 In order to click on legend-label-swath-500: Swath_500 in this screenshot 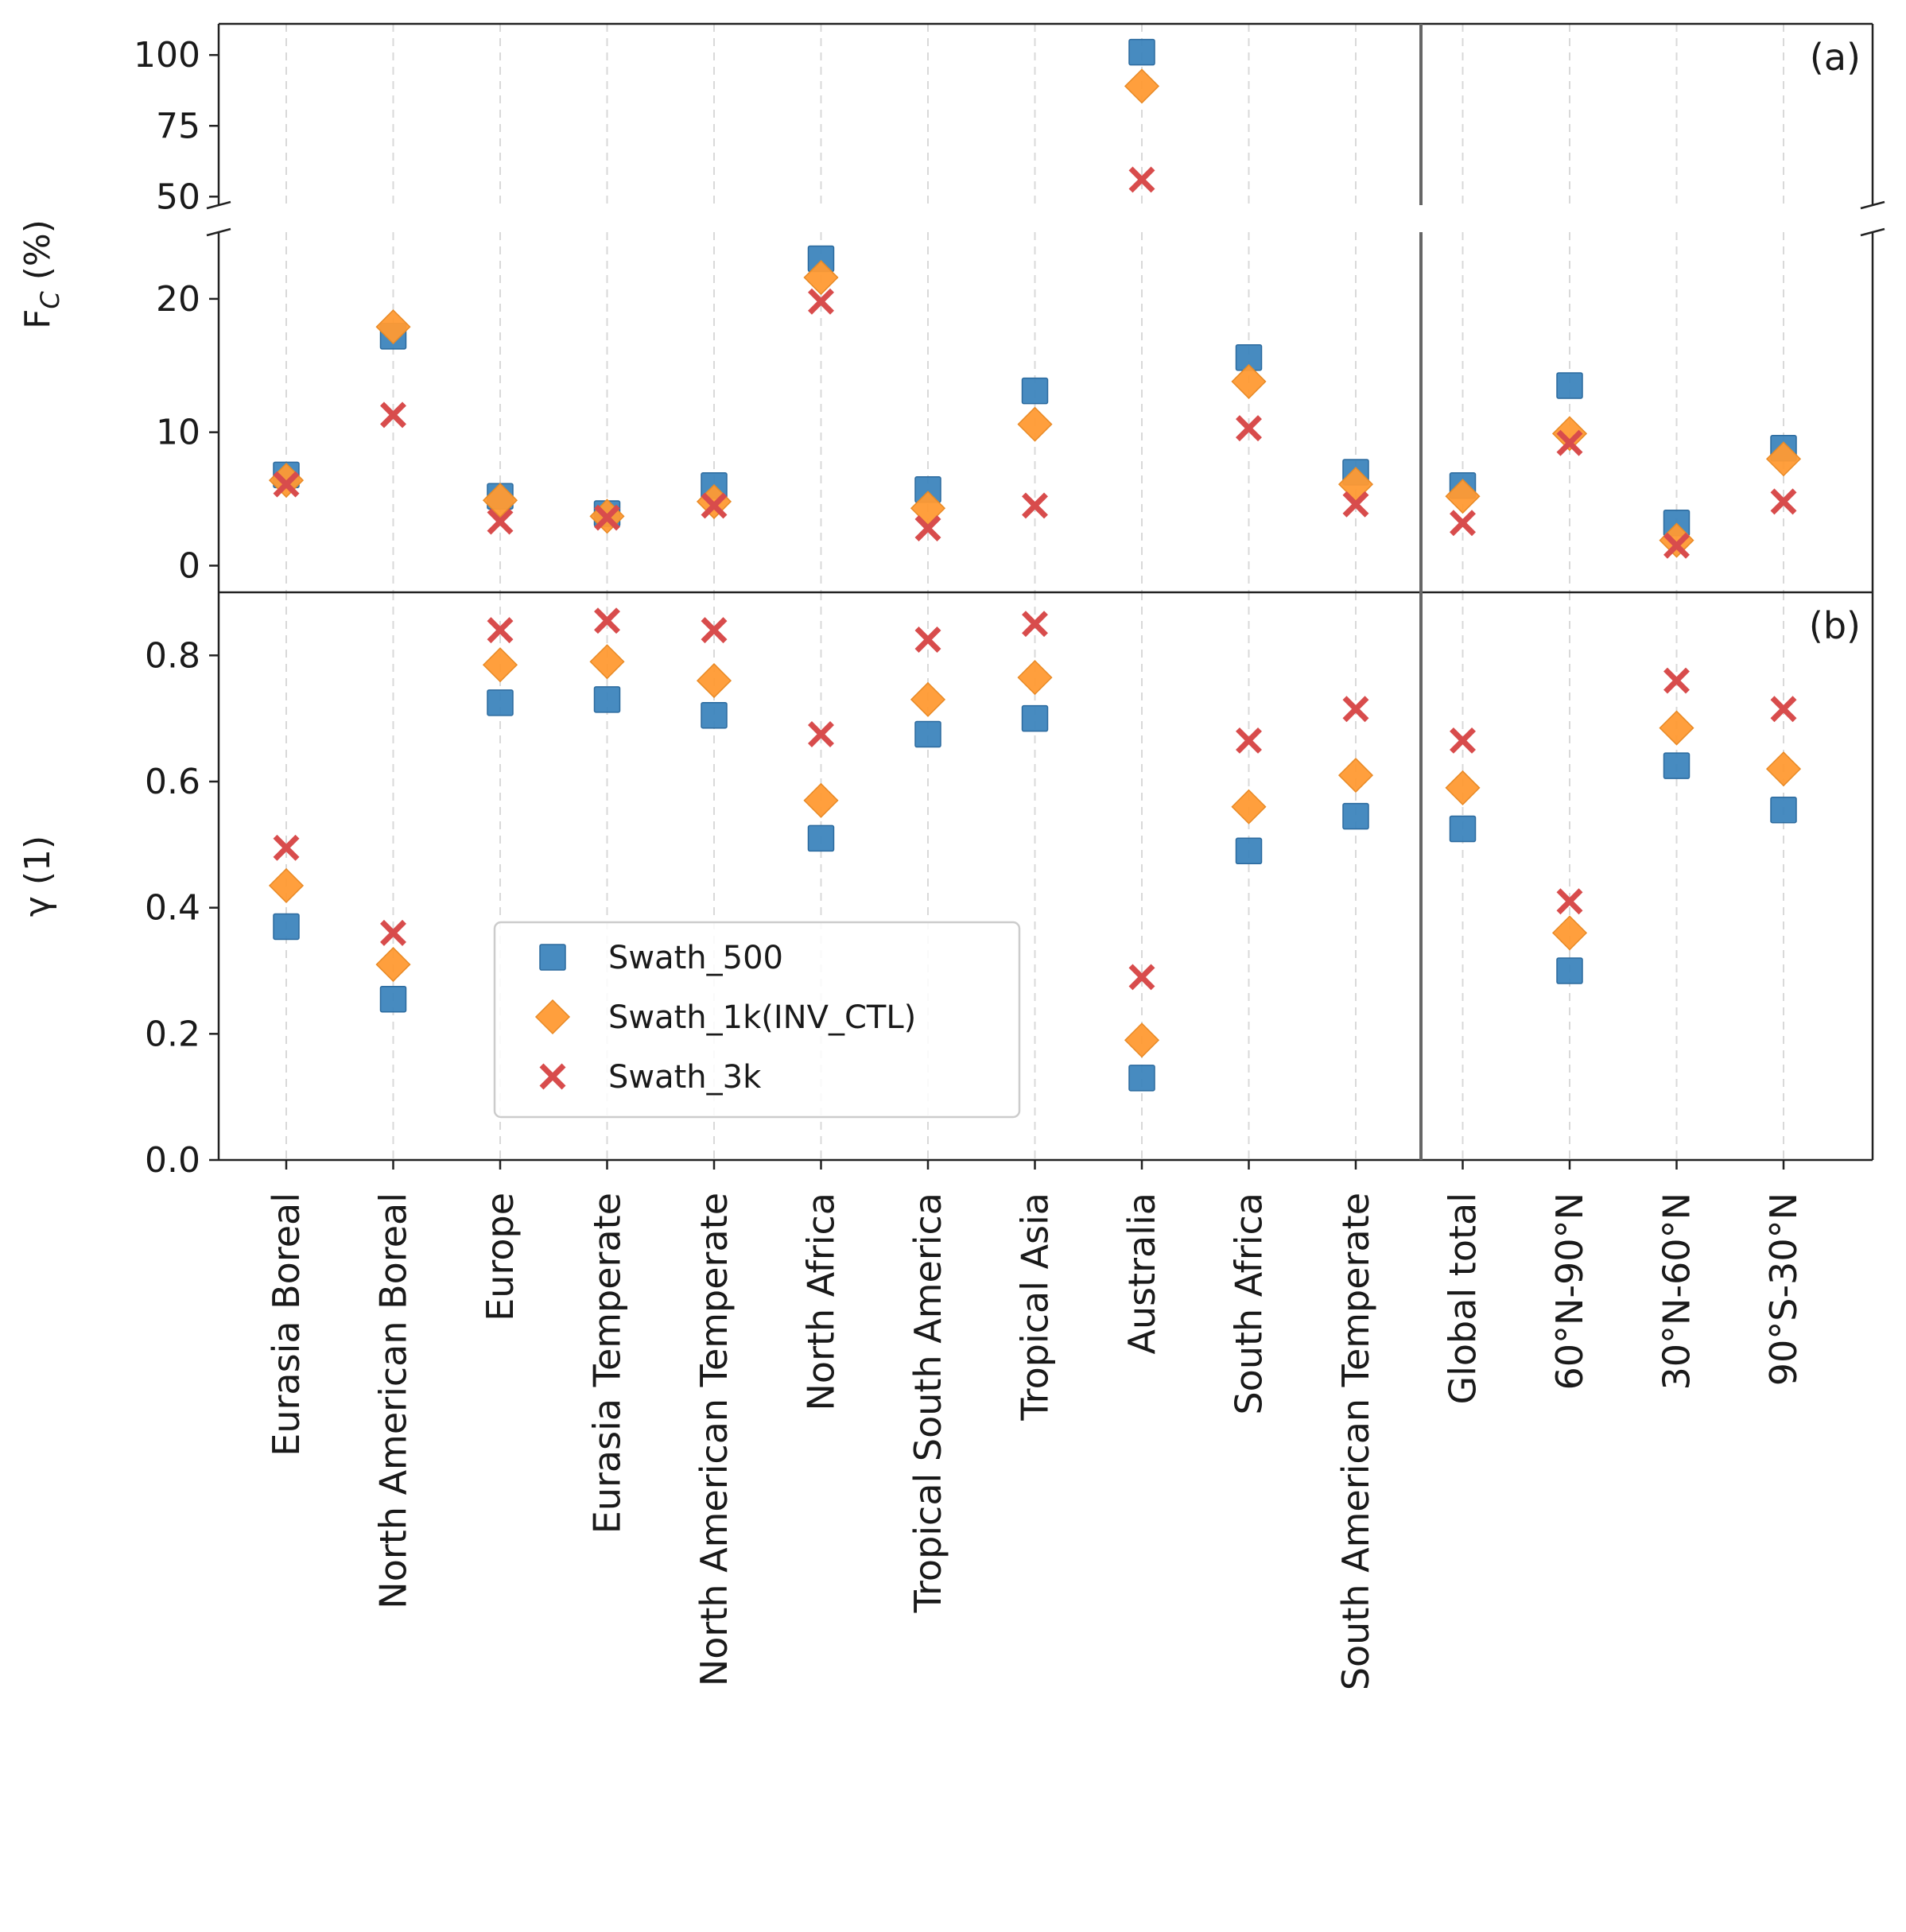, I will do `click(695, 958)`.